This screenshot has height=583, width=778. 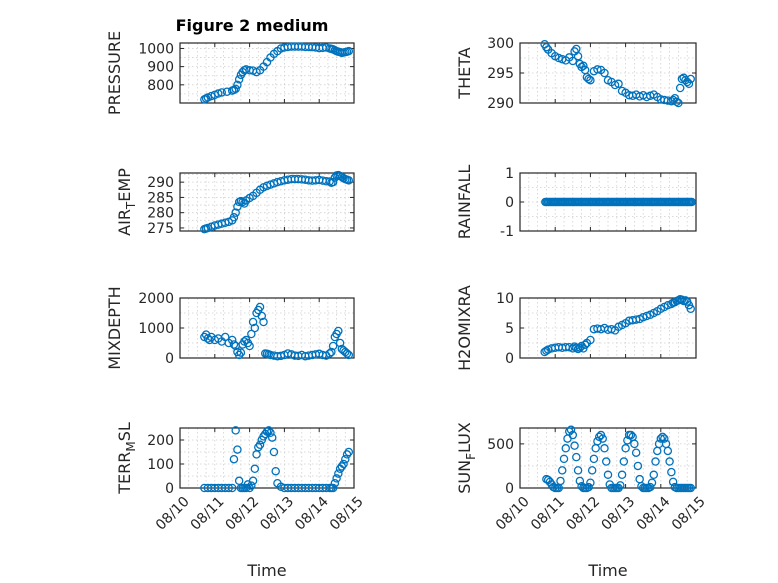 I want to click on y-tick-label: 800, so click(x=160, y=86).